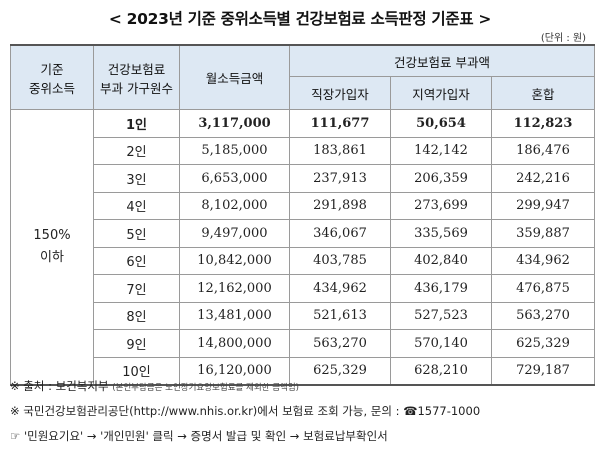 The width and height of the screenshot is (600, 455). What do you see at coordinates (543, 343) in the screenshot?
I see `mixed-cell: 625,329` at bounding box center [543, 343].